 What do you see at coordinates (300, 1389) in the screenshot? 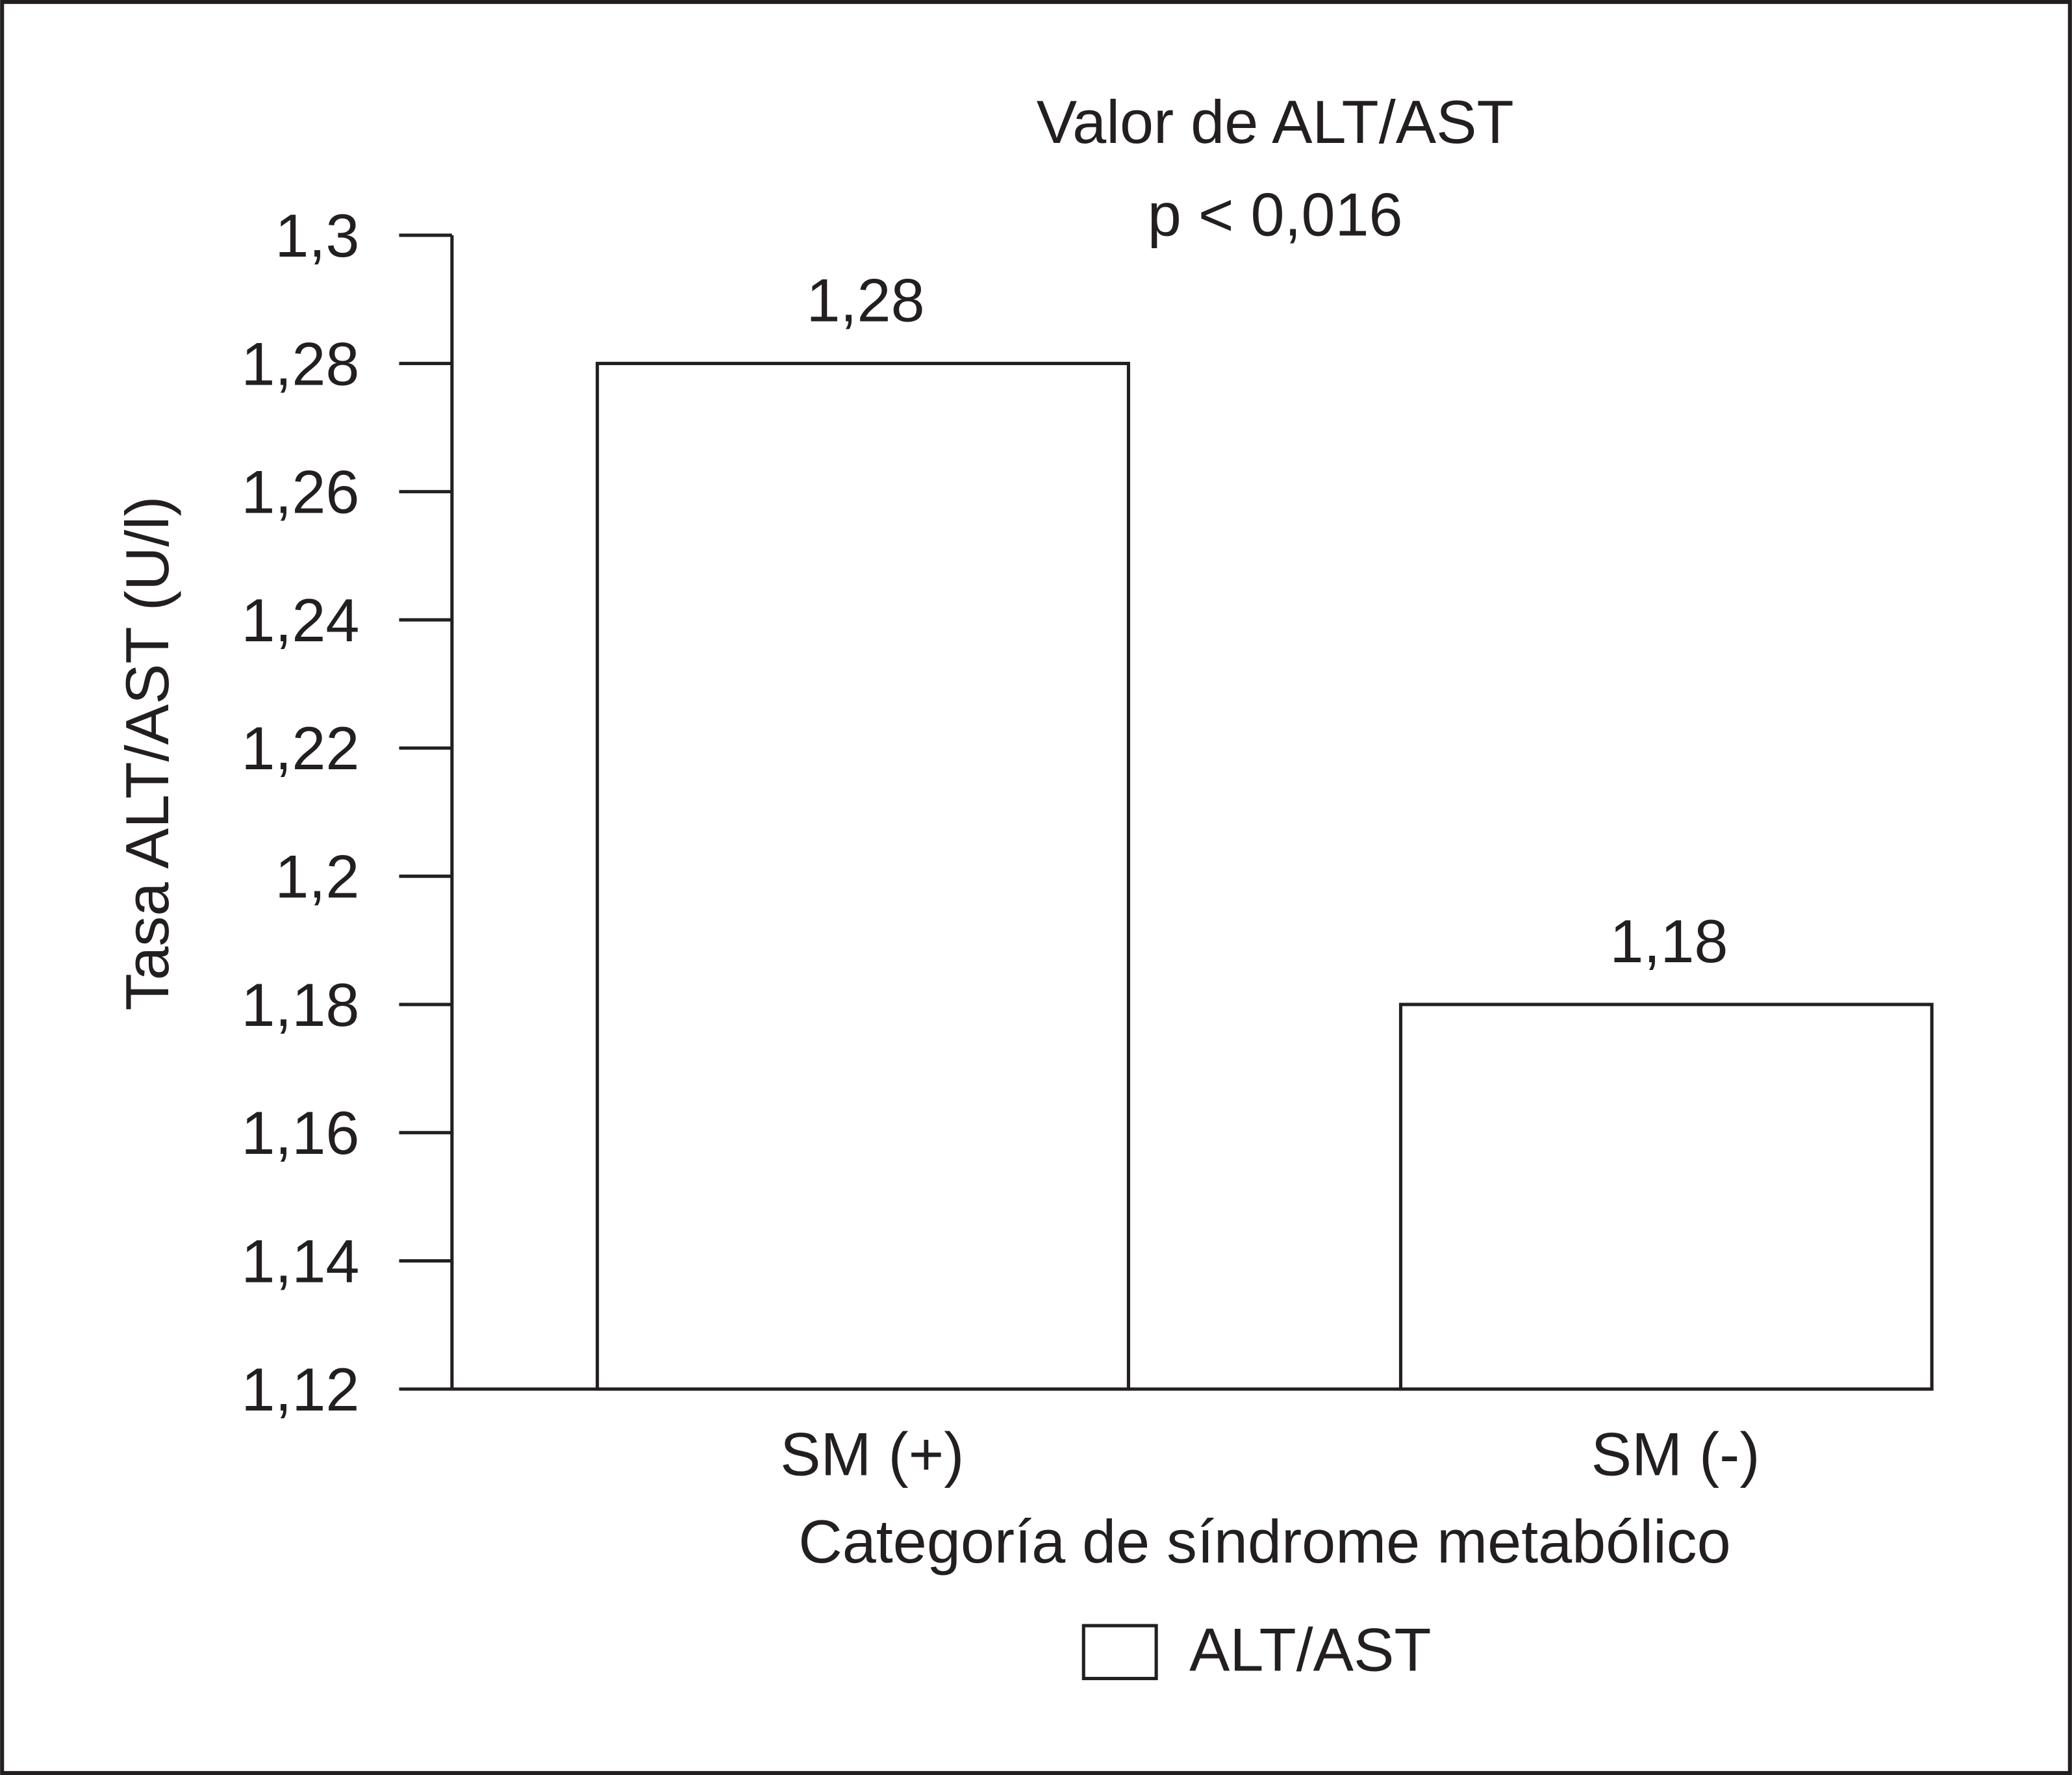
I see `y-tick-label: 1,12` at bounding box center [300, 1389].